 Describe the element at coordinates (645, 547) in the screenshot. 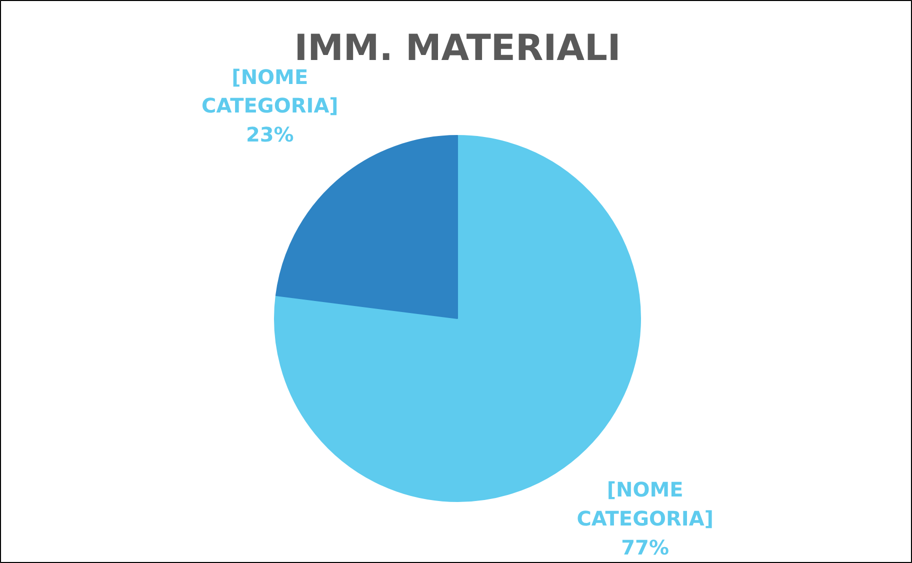

I see `data-label: 77%` at that location.